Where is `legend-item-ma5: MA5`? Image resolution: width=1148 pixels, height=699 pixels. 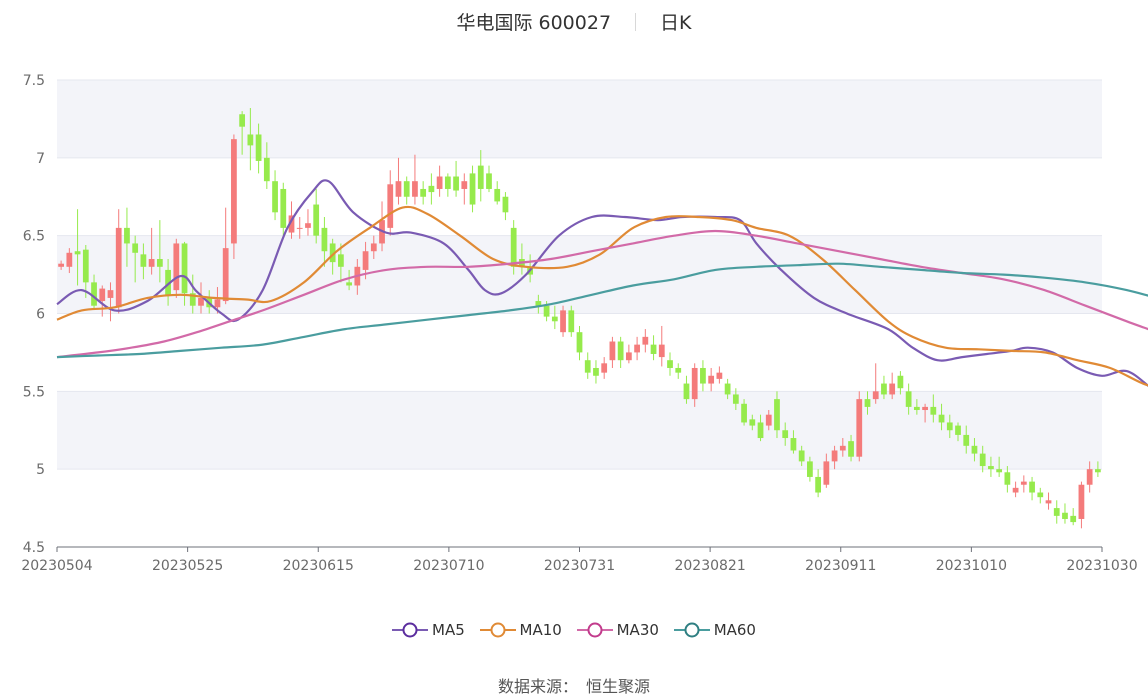
legend-item-ma5: MA5 is located at coordinates (428, 630).